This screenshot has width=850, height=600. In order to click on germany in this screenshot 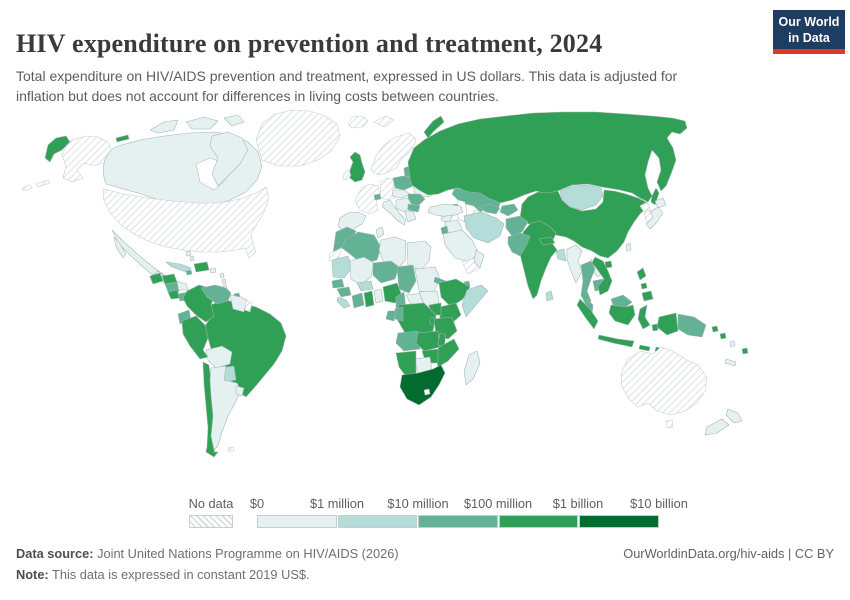, I will do `click(387, 189)`.